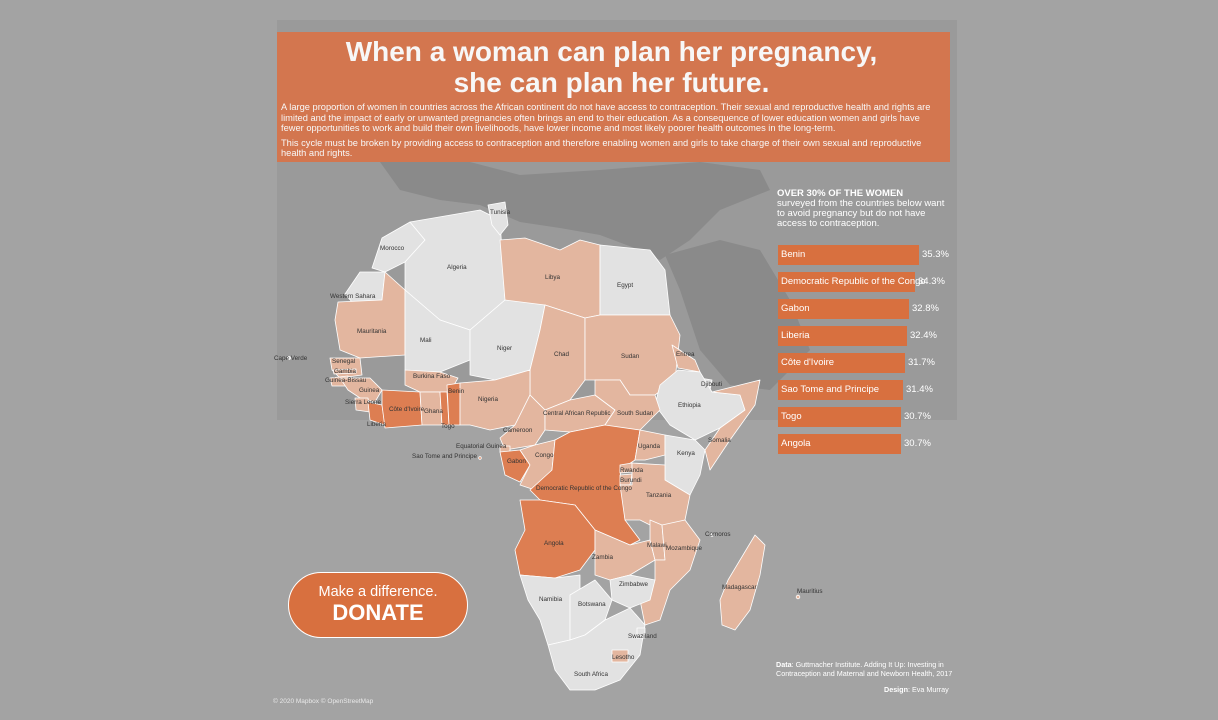  What do you see at coordinates (810, 591) in the screenshot?
I see `country-label: Mauritius` at bounding box center [810, 591].